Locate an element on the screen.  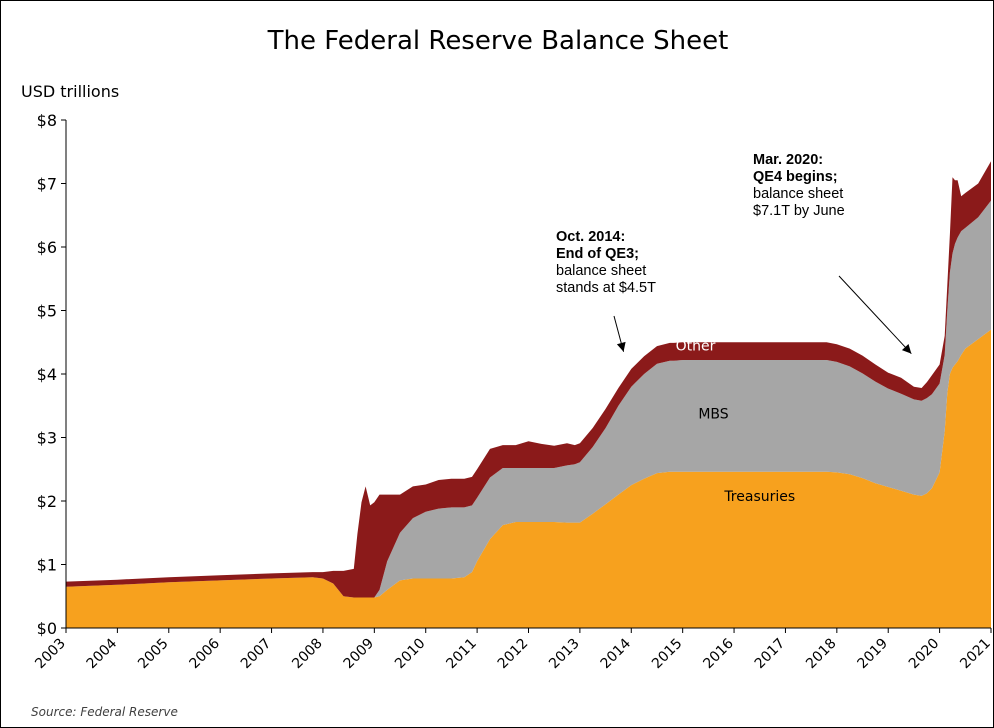
x-tick-label: 2005 is located at coordinates (153, 654).